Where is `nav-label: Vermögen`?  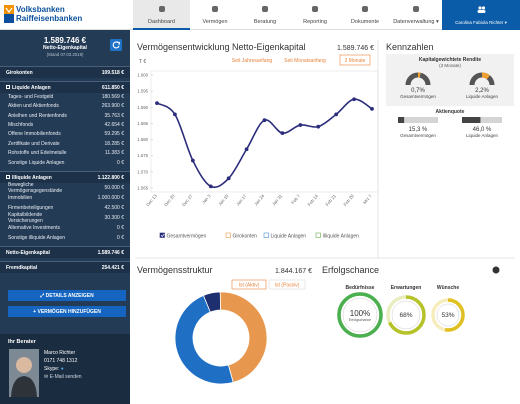
nav-label: Vermögen is located at coordinates (215, 22).